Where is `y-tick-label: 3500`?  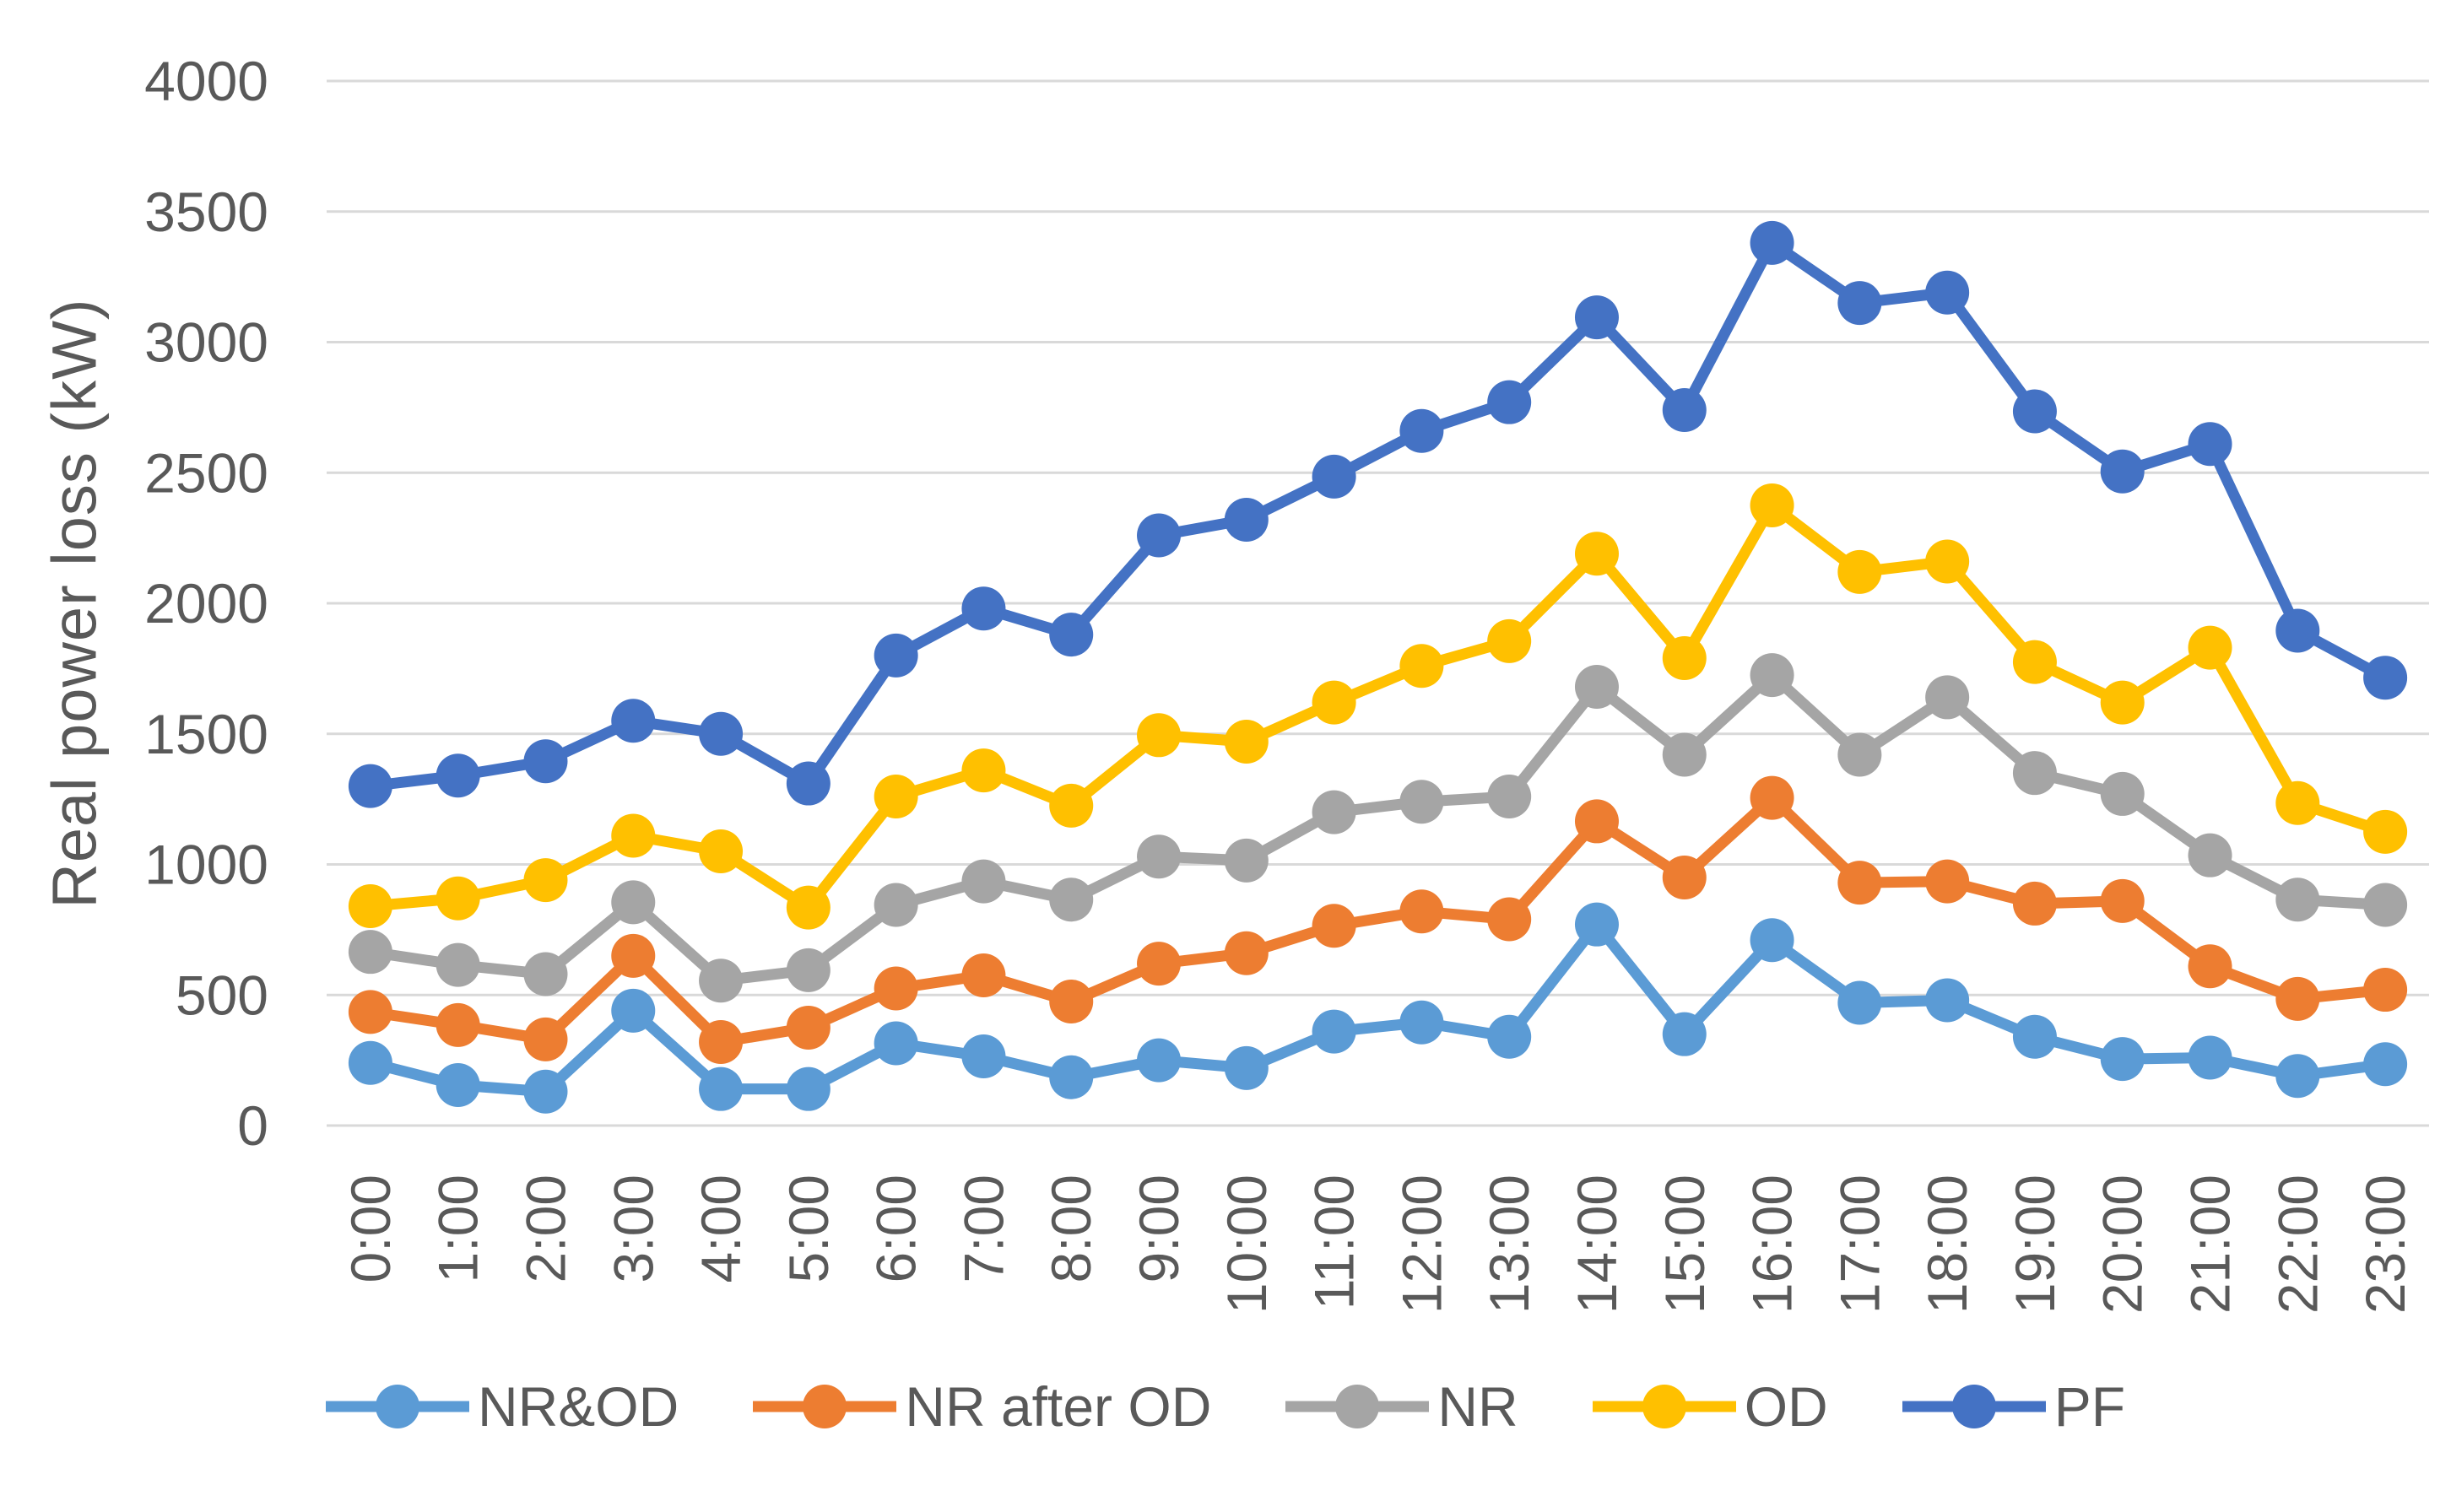 y-tick-label: 3500 is located at coordinates (206, 212).